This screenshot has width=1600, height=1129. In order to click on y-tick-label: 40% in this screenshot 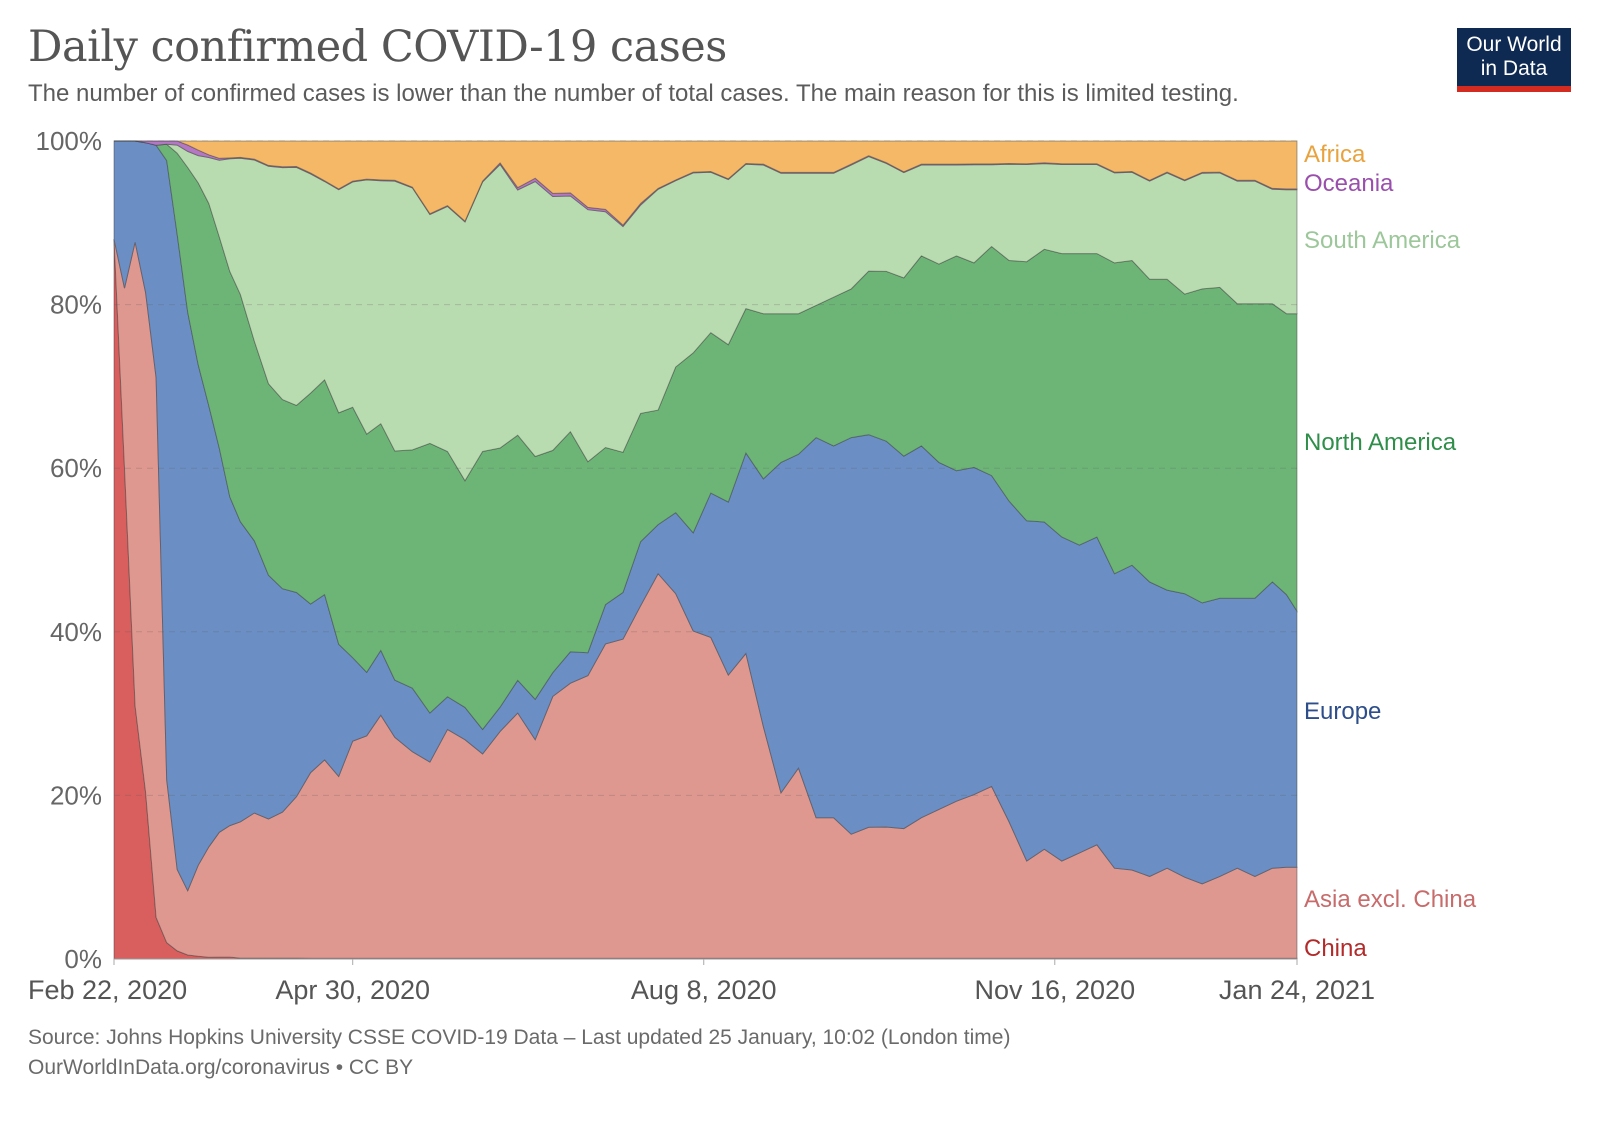, I will do `click(76, 632)`.